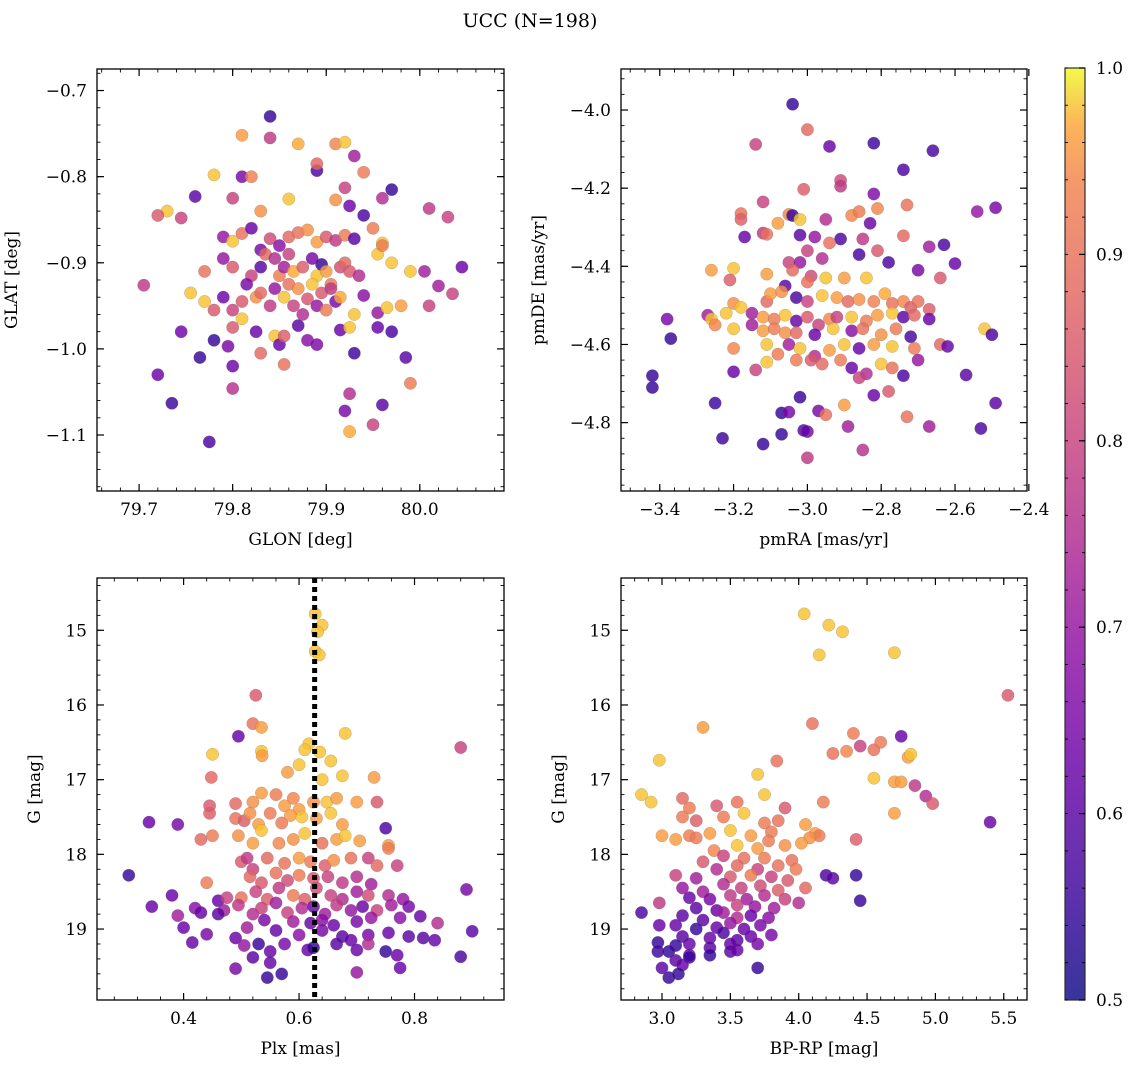 The height and width of the screenshot is (1072, 1136). Describe the element at coordinates (300, 1049) in the screenshot. I see `x-axis-label: Plx [mas]` at that location.